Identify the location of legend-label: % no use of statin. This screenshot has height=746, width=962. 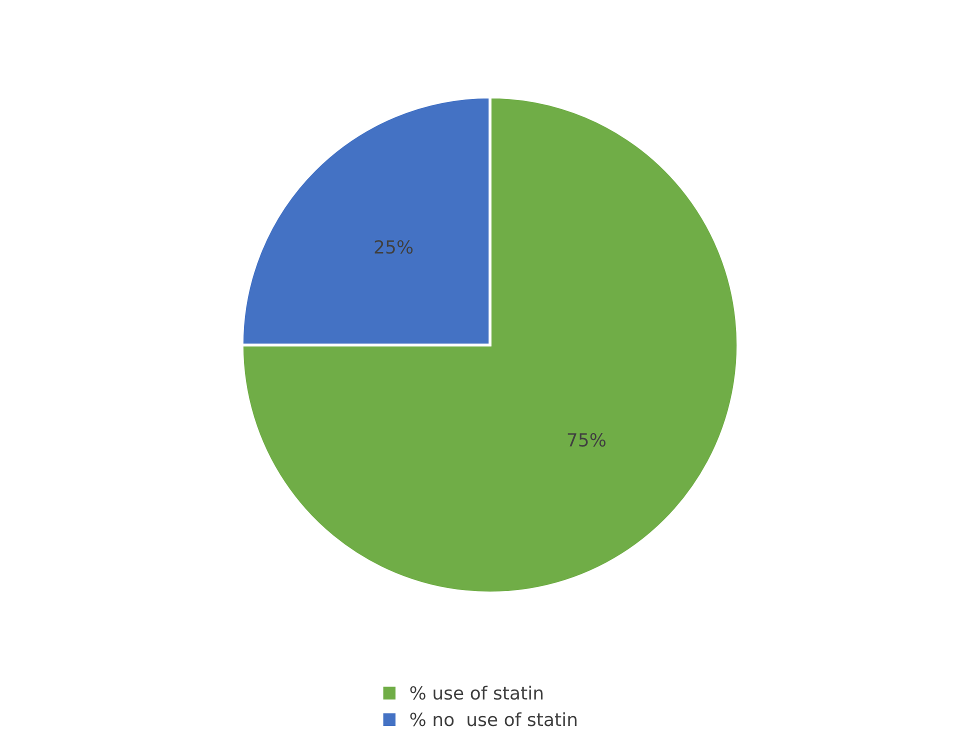
(493, 719).